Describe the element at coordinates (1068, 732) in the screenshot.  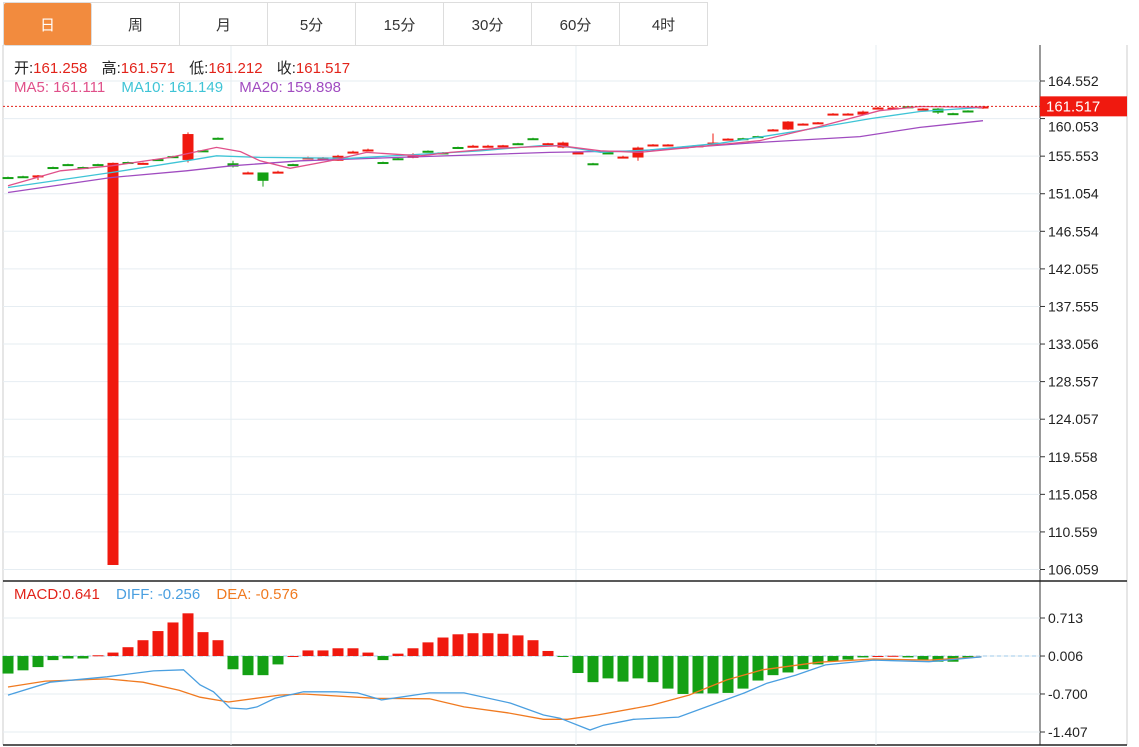
I see `macd-tick-label: -1.407` at that location.